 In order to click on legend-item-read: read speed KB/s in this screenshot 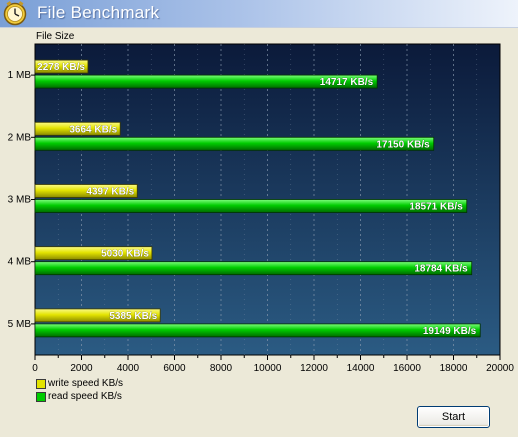, I will do `click(79, 396)`.